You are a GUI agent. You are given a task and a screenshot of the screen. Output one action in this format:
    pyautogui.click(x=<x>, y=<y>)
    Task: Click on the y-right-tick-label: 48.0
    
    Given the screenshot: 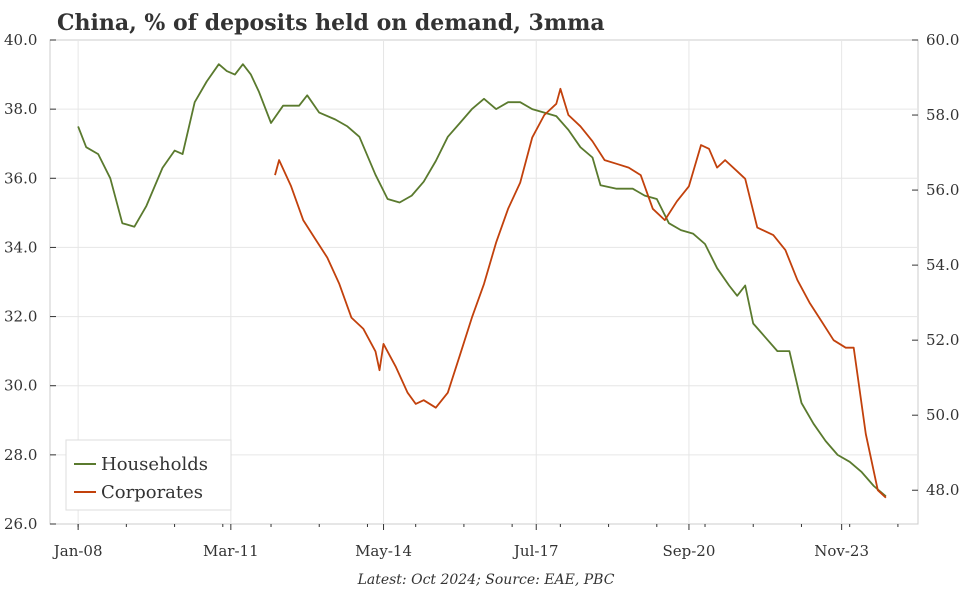 What is the action you would take?
    pyautogui.click(x=942, y=490)
    